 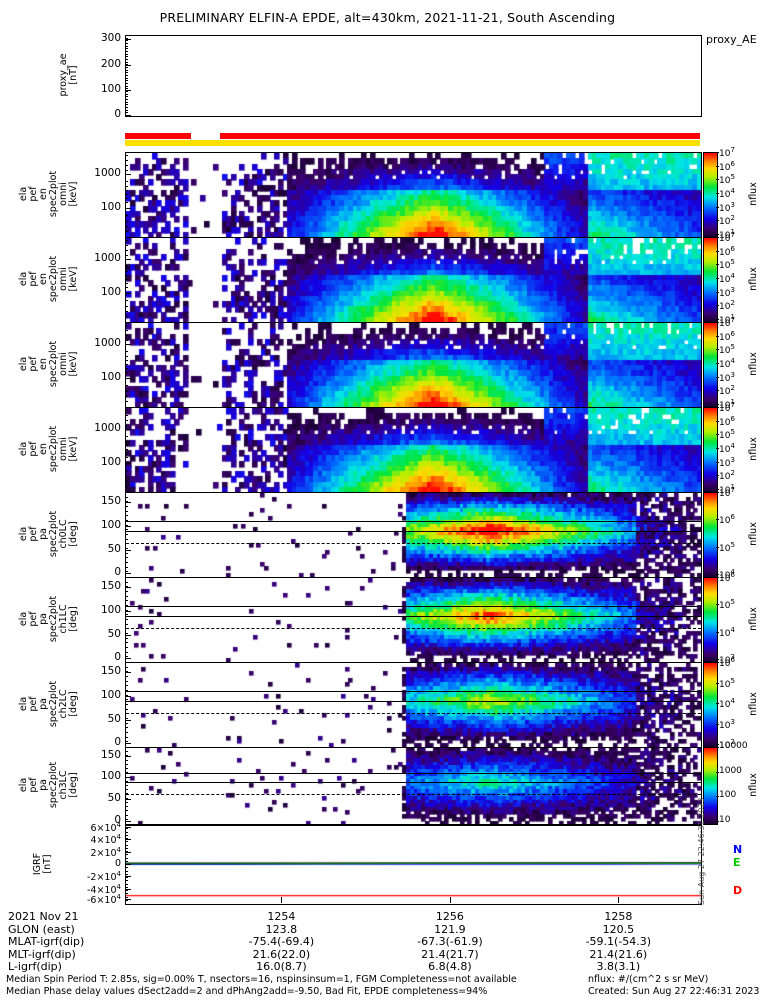 What do you see at coordinates (35, 966) in the screenshot?
I see `x-row-label: L-igrf(dip)` at bounding box center [35, 966].